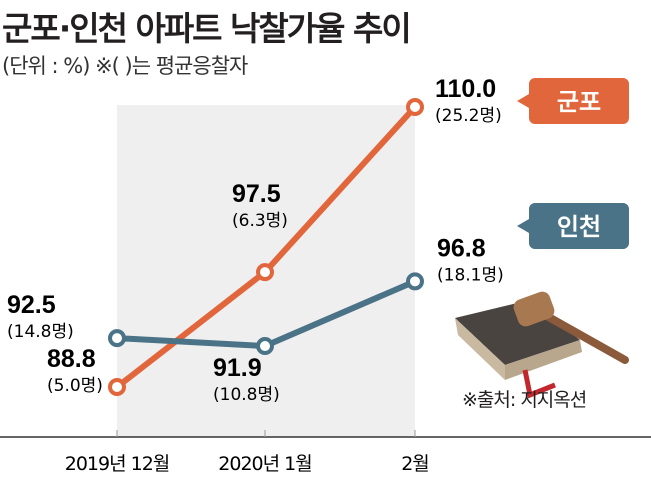  What do you see at coordinates (468, 116) in the screenshot?
I see `bidder-label: (25.2명)` at bounding box center [468, 116].